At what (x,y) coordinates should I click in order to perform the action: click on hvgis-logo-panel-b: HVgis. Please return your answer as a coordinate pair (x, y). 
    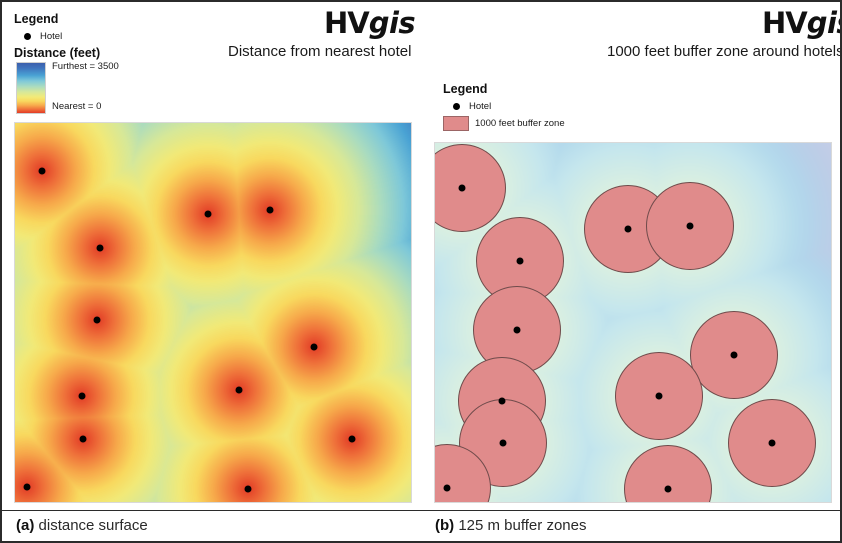
    Looking at the image, I should click on (801, 23).